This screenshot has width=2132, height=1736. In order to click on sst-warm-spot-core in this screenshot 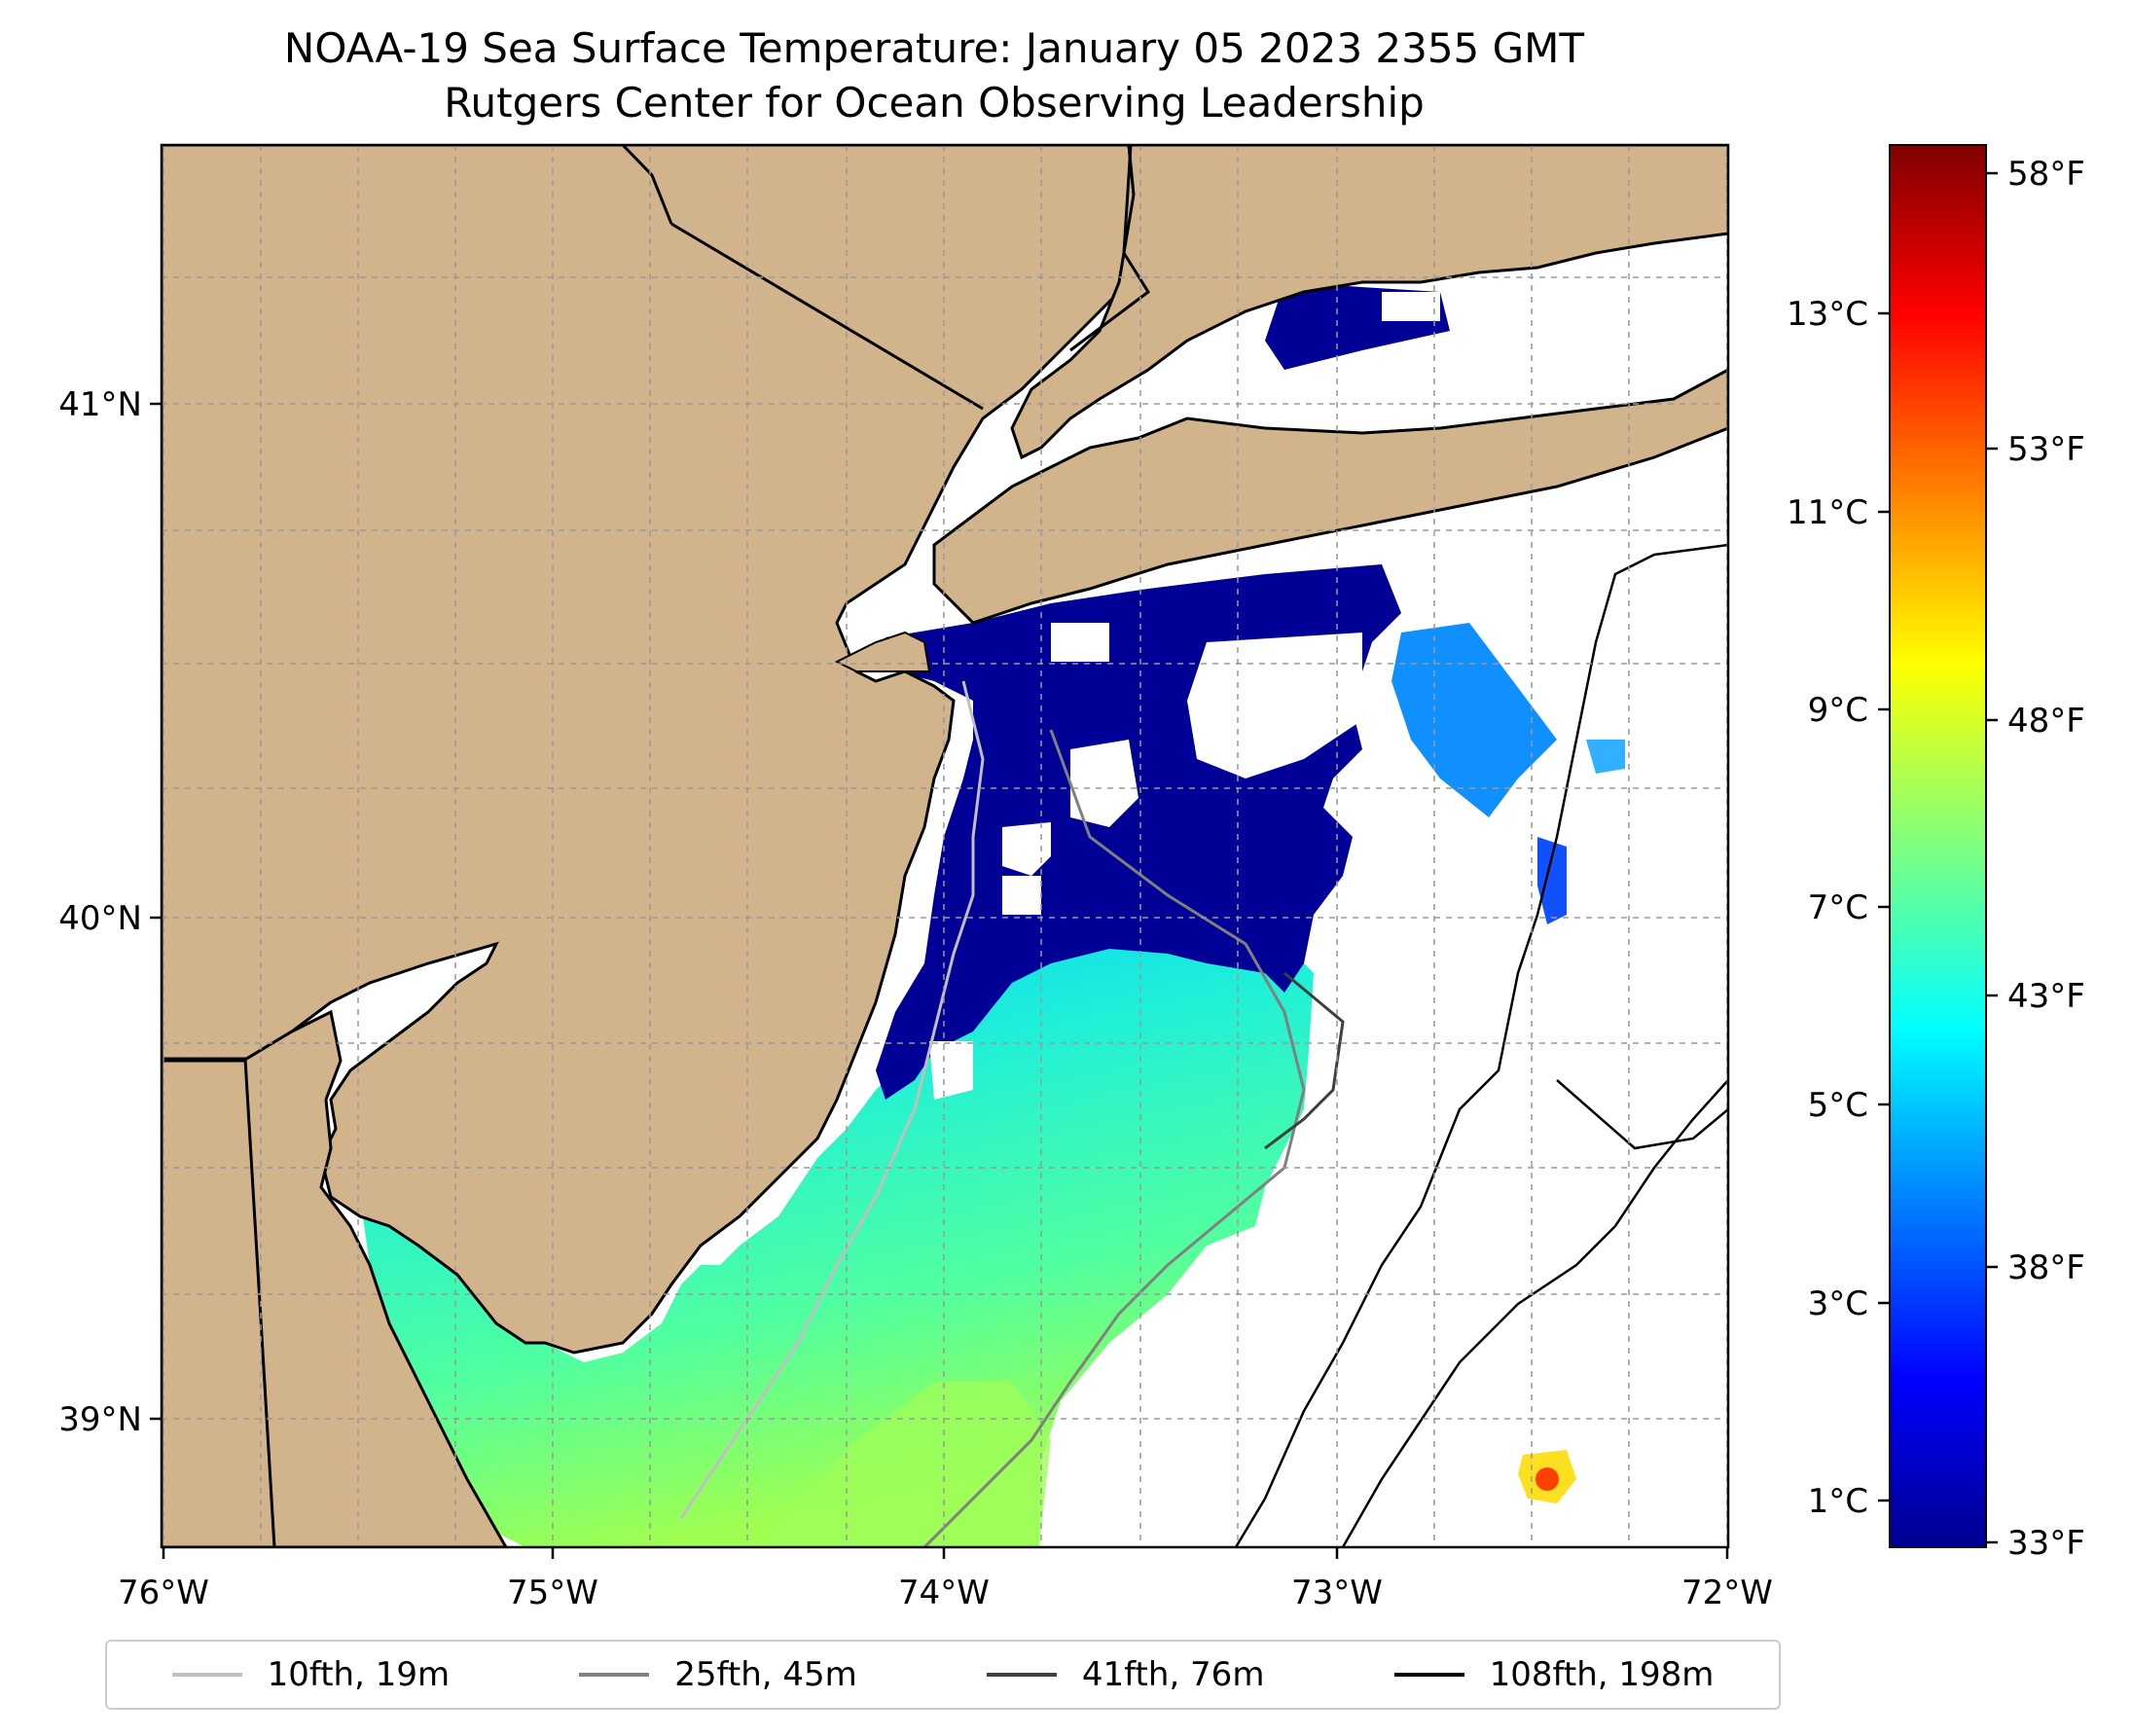, I will do `click(1548, 1479)`.